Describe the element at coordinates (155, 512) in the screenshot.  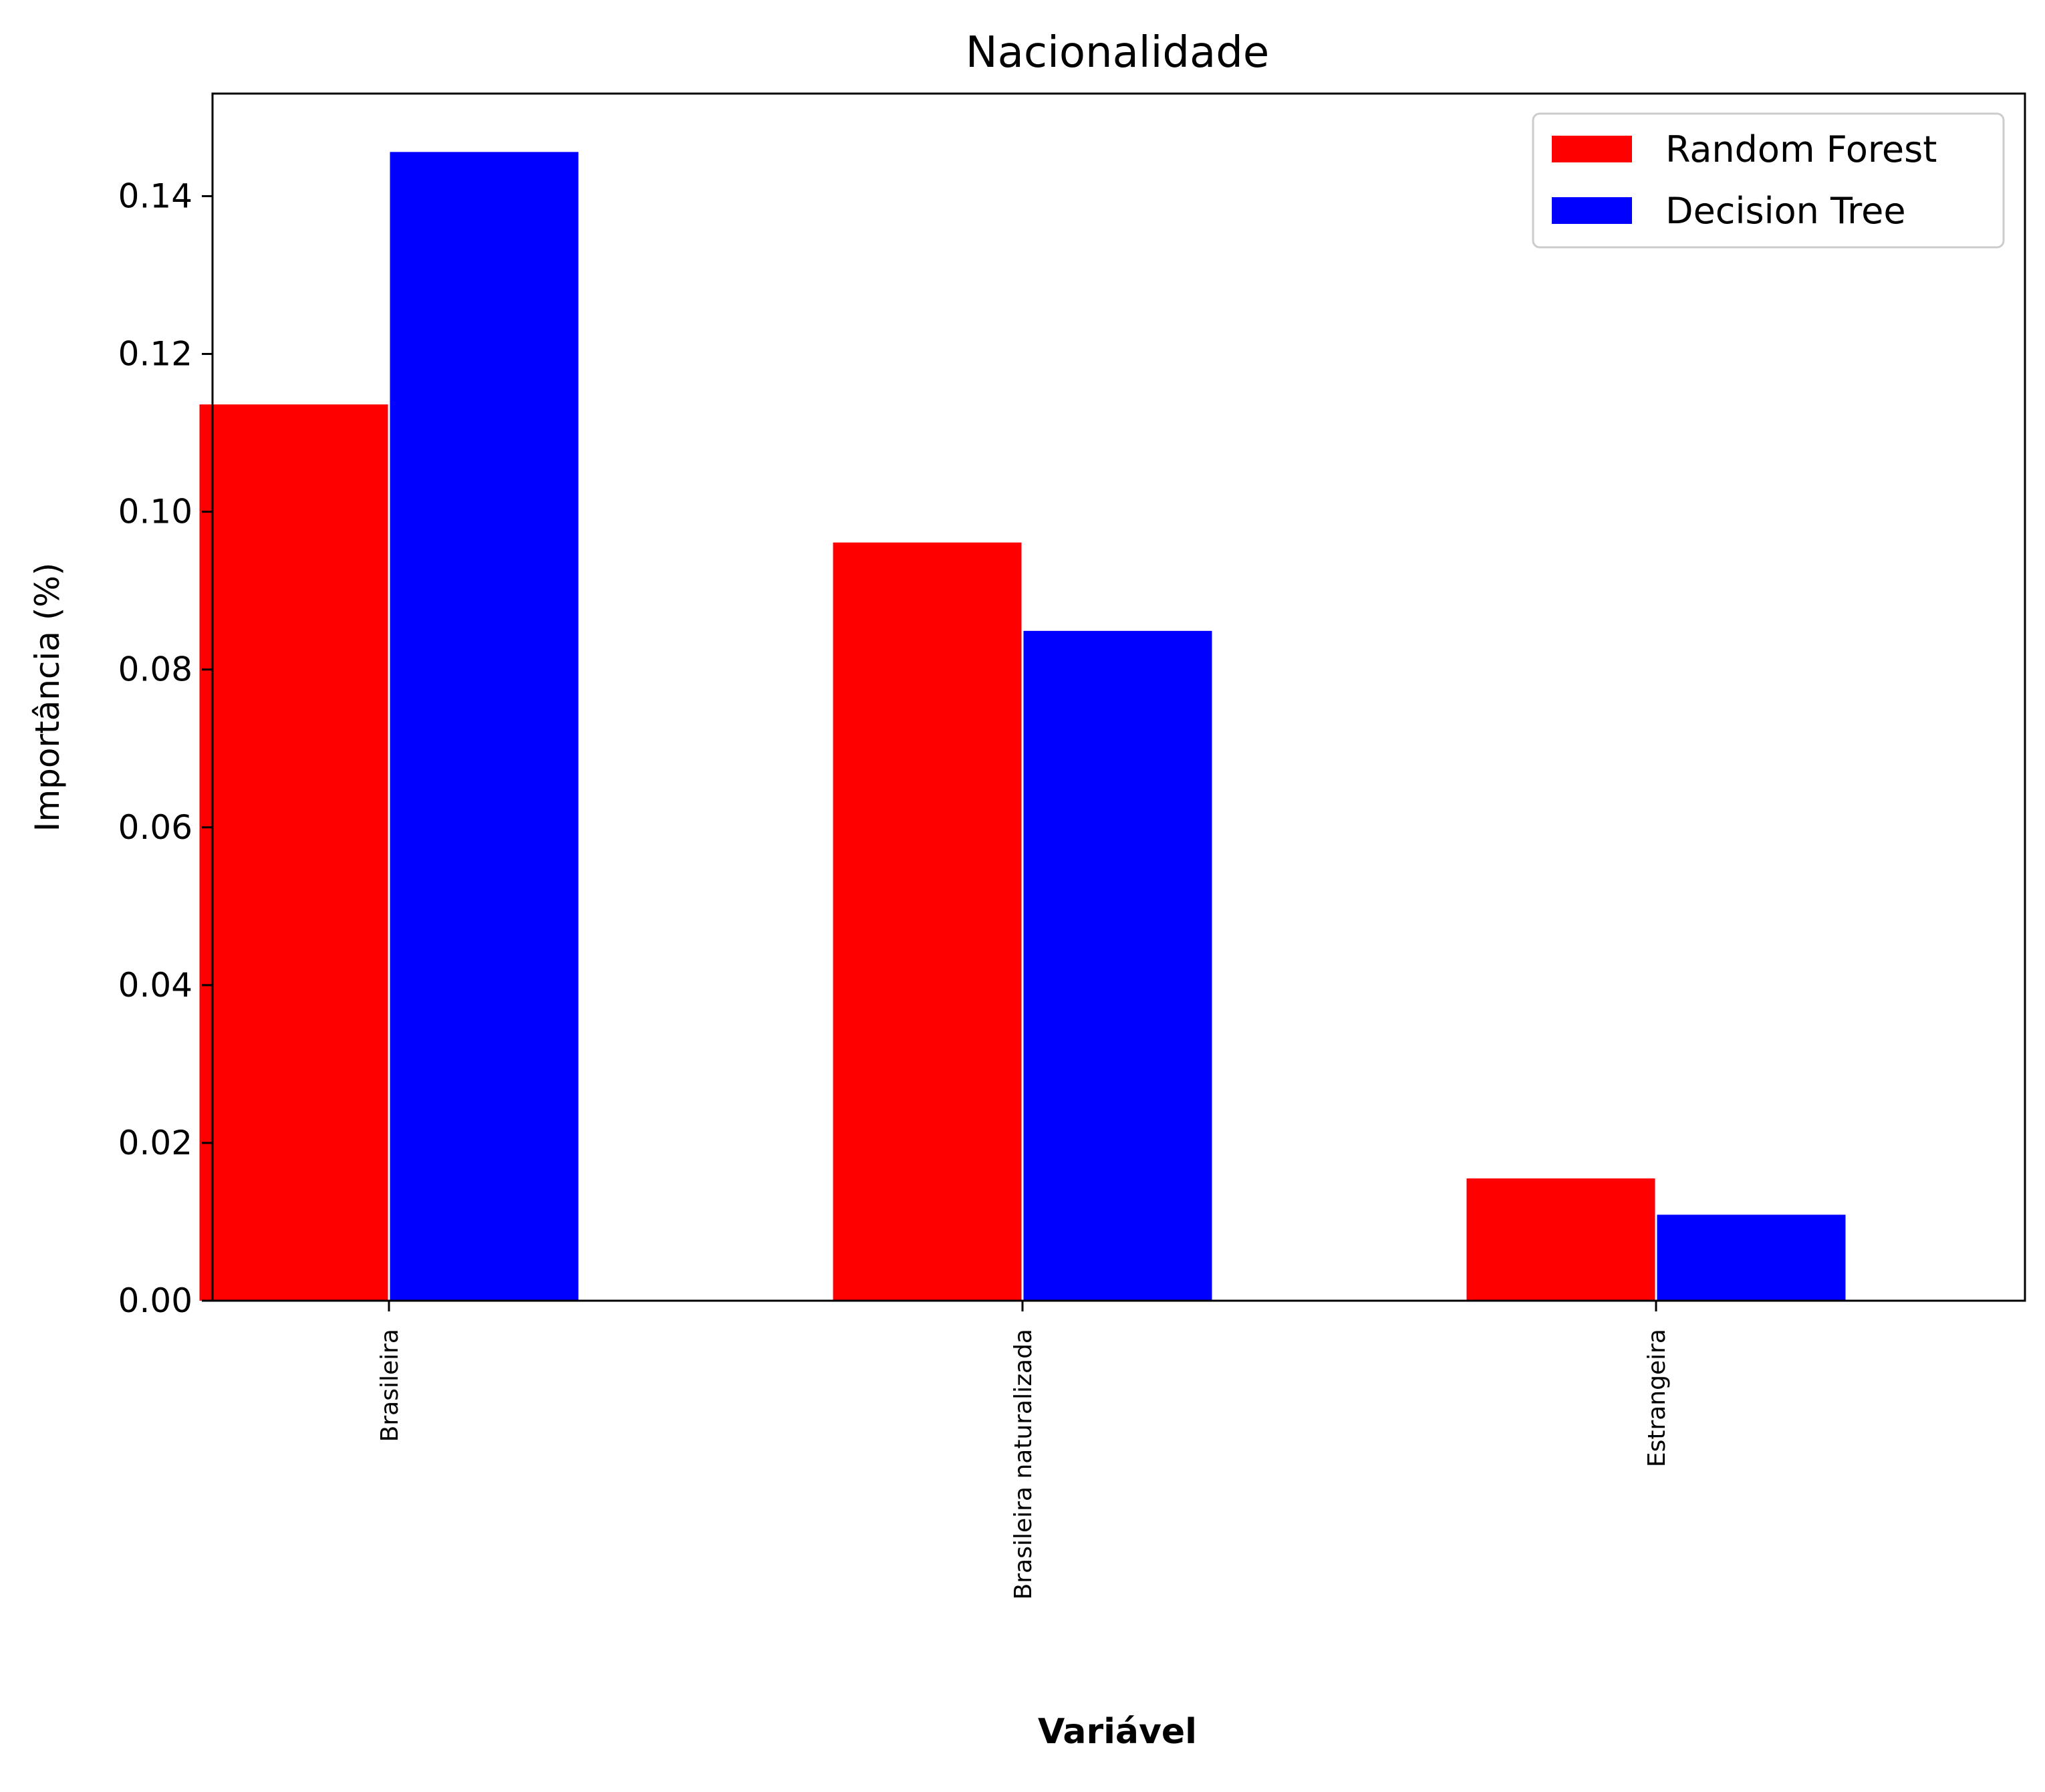
I see `y-tick-label: 0.10` at that location.